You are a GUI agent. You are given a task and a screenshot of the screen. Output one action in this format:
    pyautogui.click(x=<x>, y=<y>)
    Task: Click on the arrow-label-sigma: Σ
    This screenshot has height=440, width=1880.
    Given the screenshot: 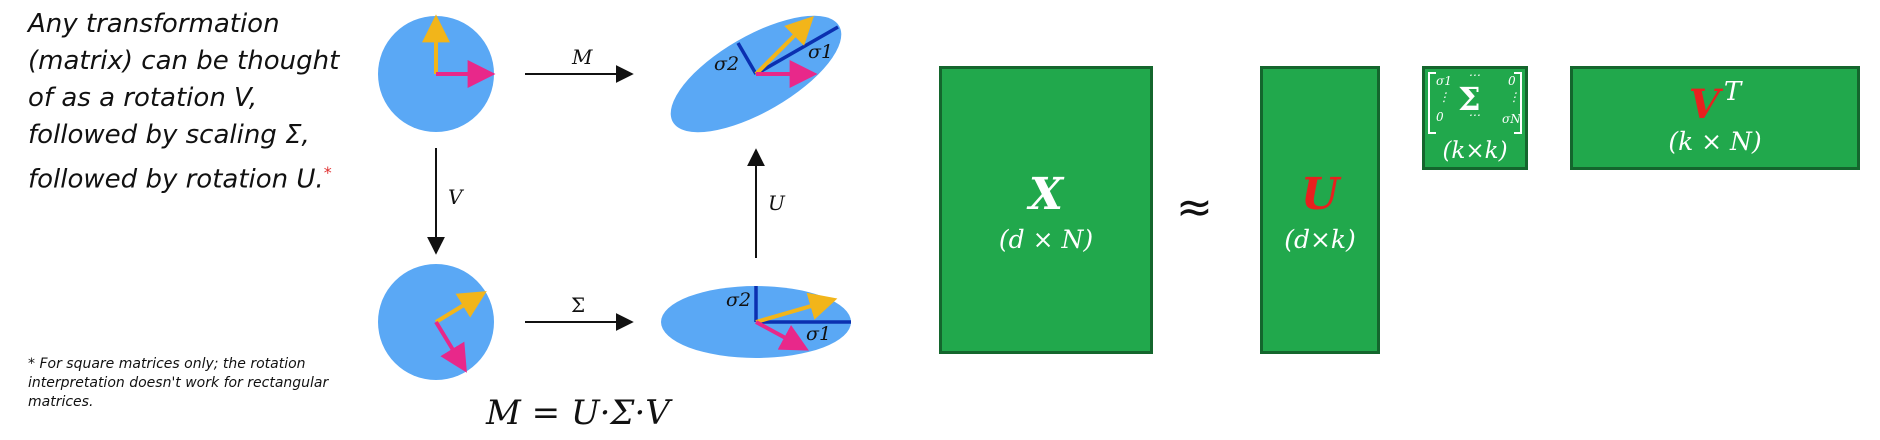 What is the action you would take?
    pyautogui.click(x=578, y=305)
    